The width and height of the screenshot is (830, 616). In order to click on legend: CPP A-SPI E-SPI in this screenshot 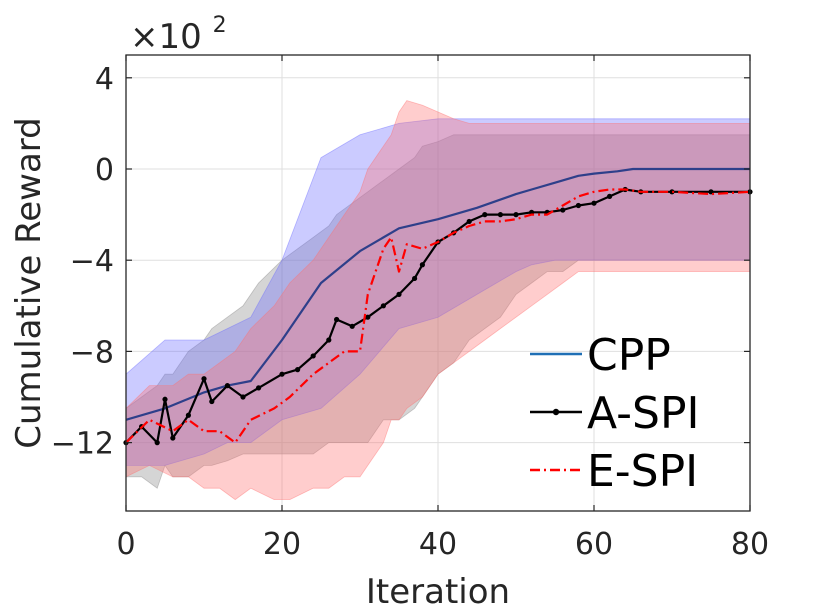, I will do `click(614, 413)`.